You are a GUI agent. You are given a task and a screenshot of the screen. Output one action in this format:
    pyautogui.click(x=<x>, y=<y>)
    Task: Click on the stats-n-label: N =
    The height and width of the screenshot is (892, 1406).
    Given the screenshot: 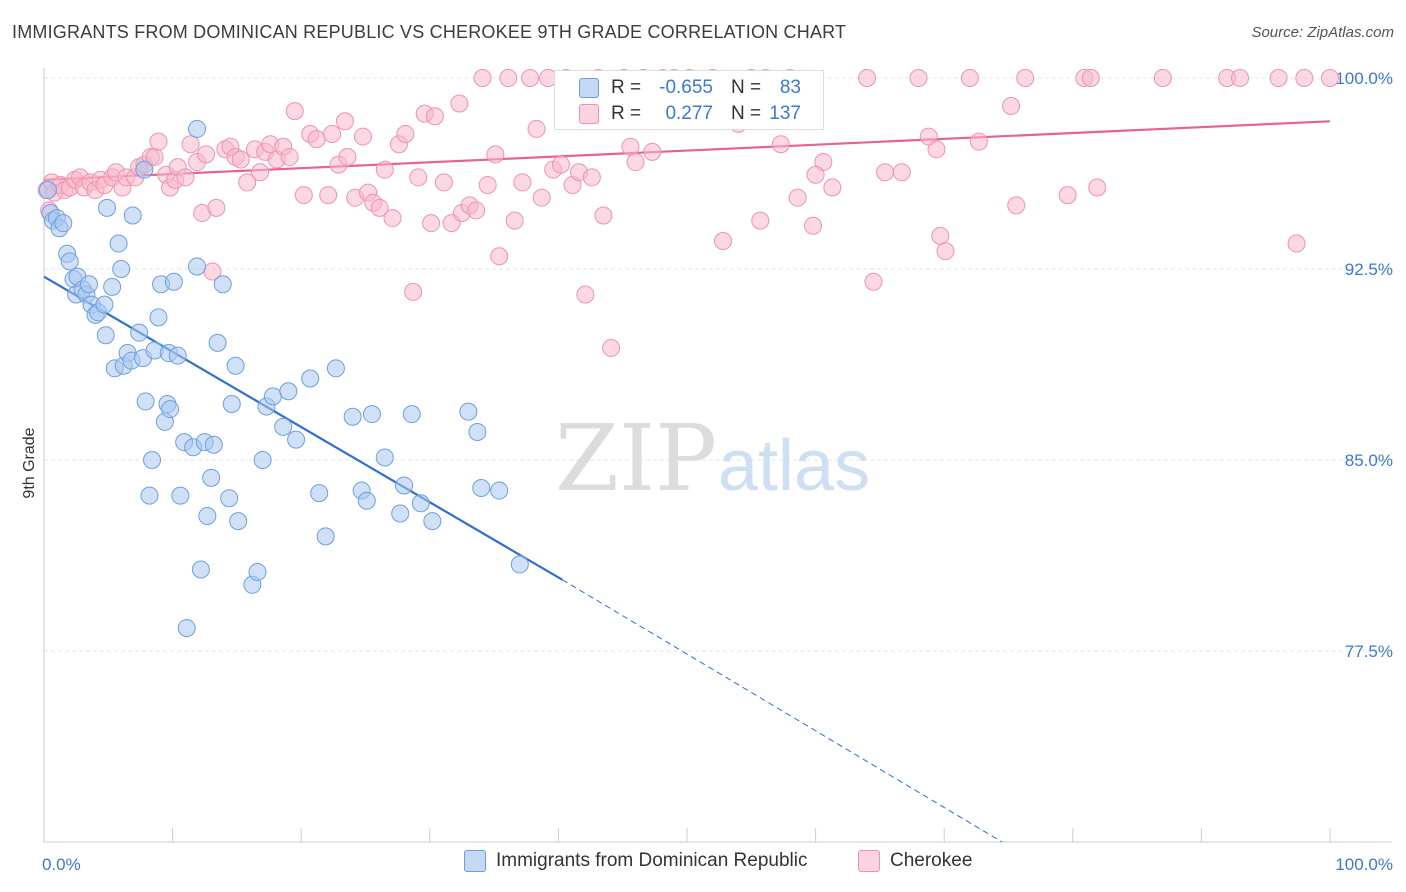 What is the action you would take?
    pyautogui.click(x=746, y=113)
    